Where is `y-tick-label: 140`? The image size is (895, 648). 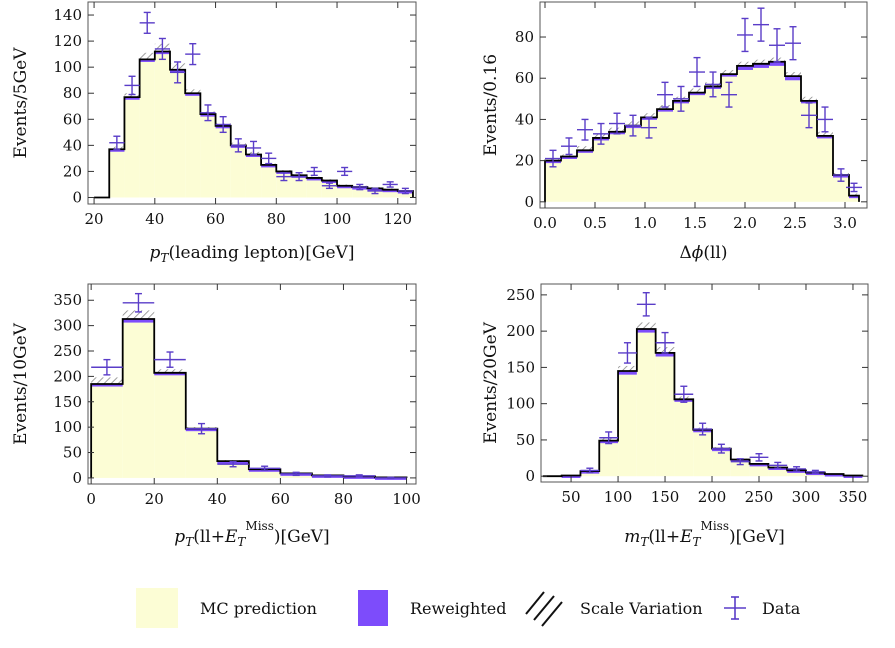
y-tick-label: 140 is located at coordinates (67, 15).